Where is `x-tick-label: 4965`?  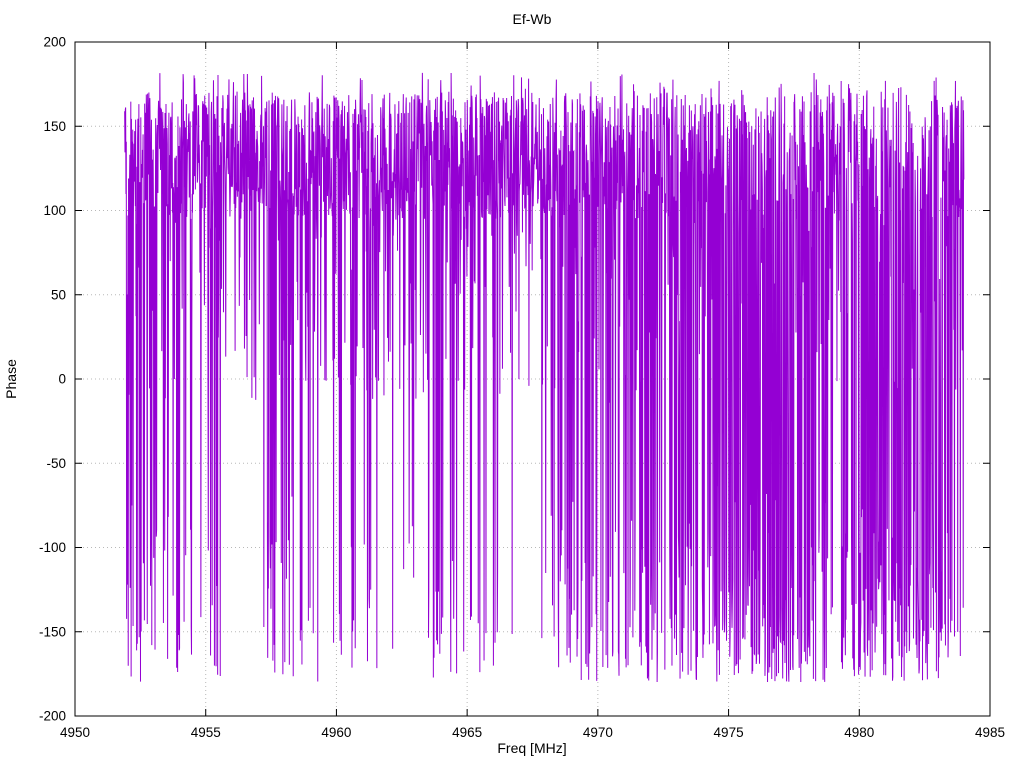
x-tick-label: 4965 is located at coordinates (467, 732).